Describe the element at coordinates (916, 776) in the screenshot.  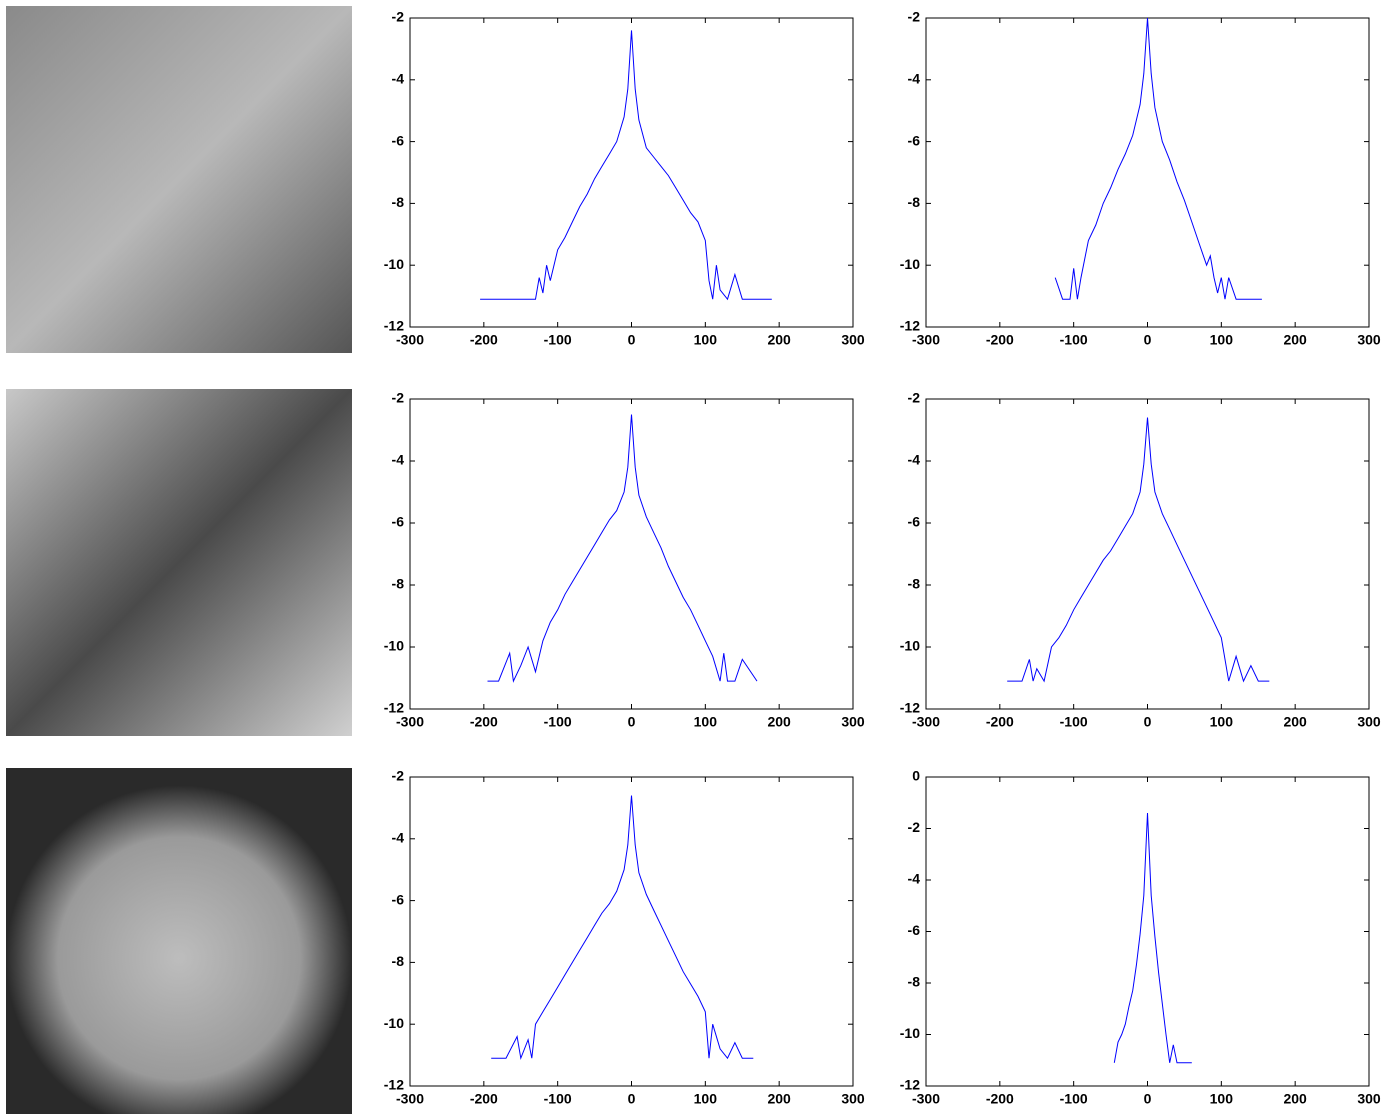
I see `y-tick-label: 0` at that location.